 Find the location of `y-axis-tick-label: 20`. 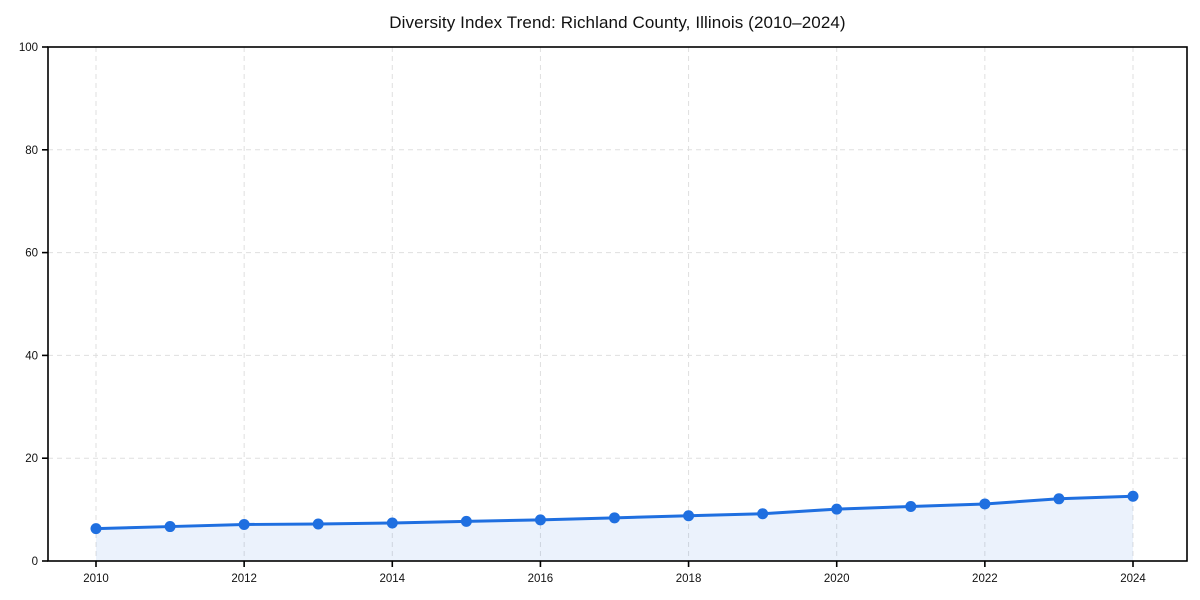

y-axis-tick-label: 20 is located at coordinates (31, 459).